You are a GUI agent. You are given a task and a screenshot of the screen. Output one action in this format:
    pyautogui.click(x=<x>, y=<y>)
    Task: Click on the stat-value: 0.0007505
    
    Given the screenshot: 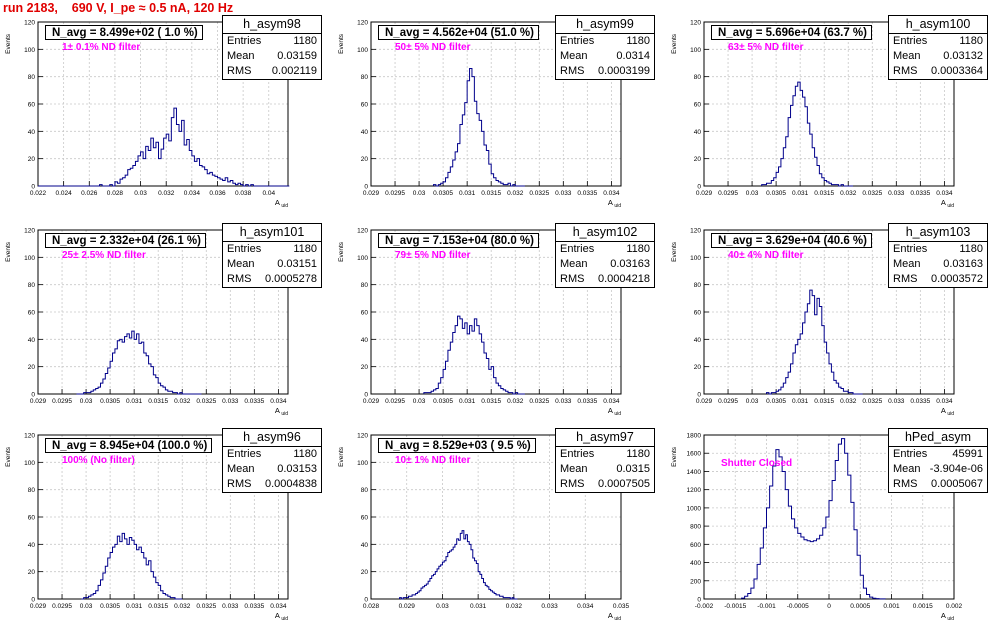 What is the action you would take?
    pyautogui.click(x=624, y=484)
    